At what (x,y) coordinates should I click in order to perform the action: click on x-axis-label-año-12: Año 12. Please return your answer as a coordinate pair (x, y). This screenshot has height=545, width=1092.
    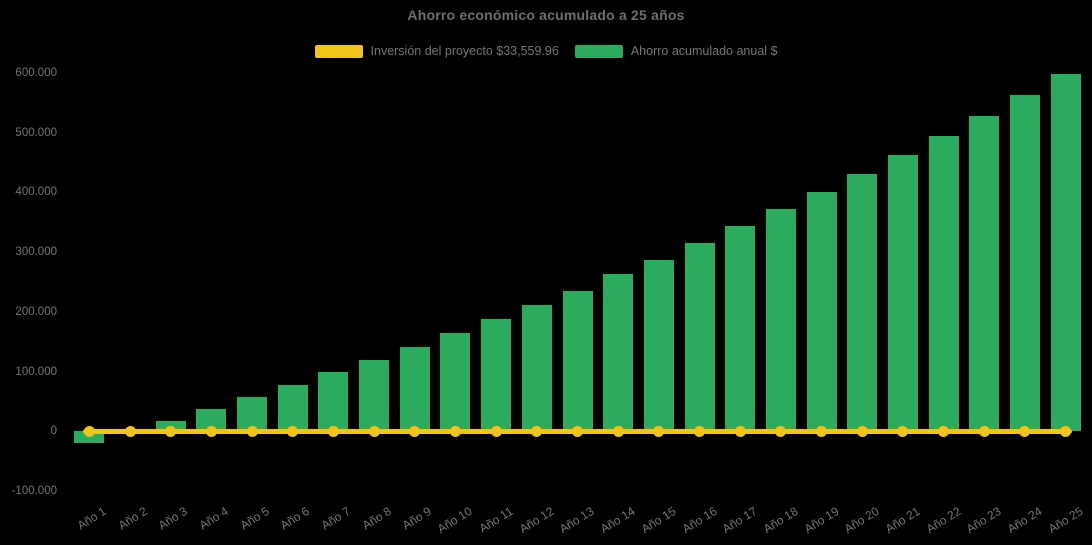
    Looking at the image, I should click on (536, 520).